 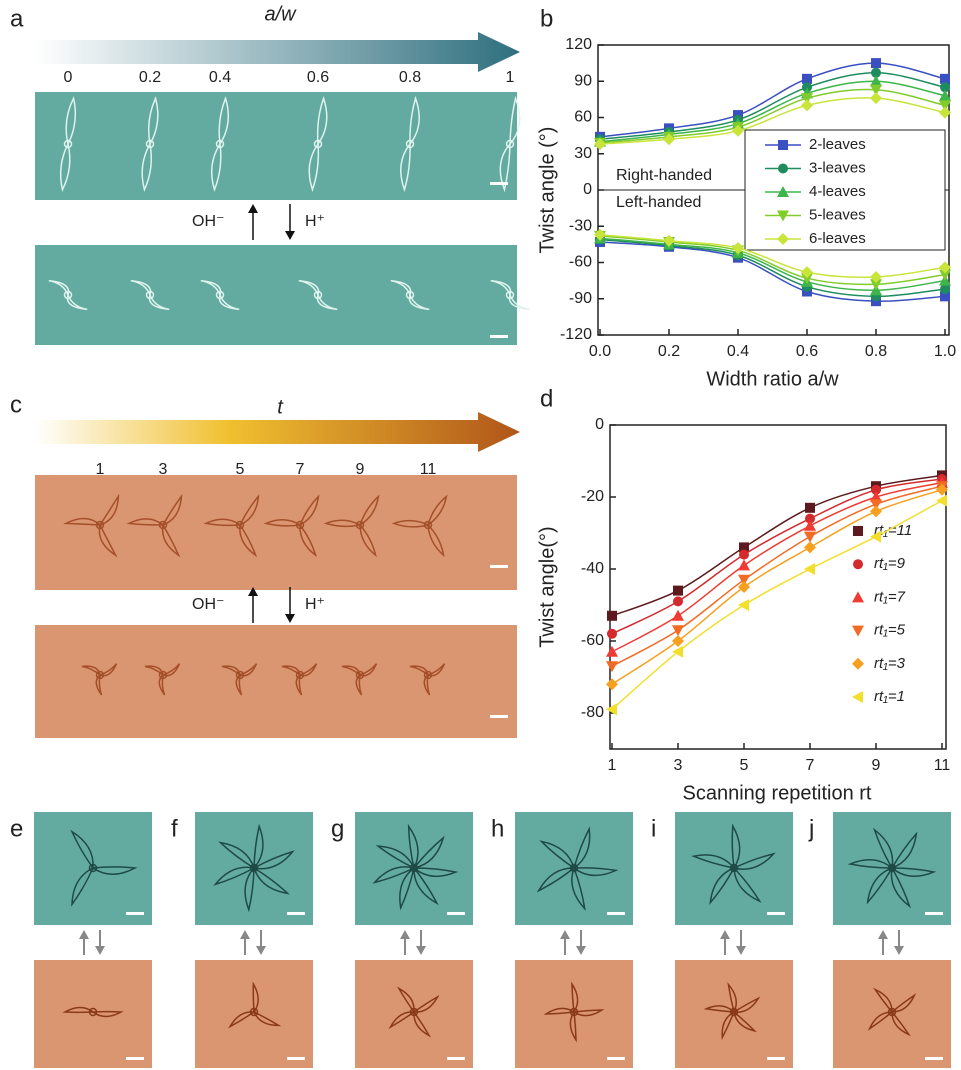 What do you see at coordinates (744, 765) in the screenshot?
I see `x-tick-label: 5` at bounding box center [744, 765].